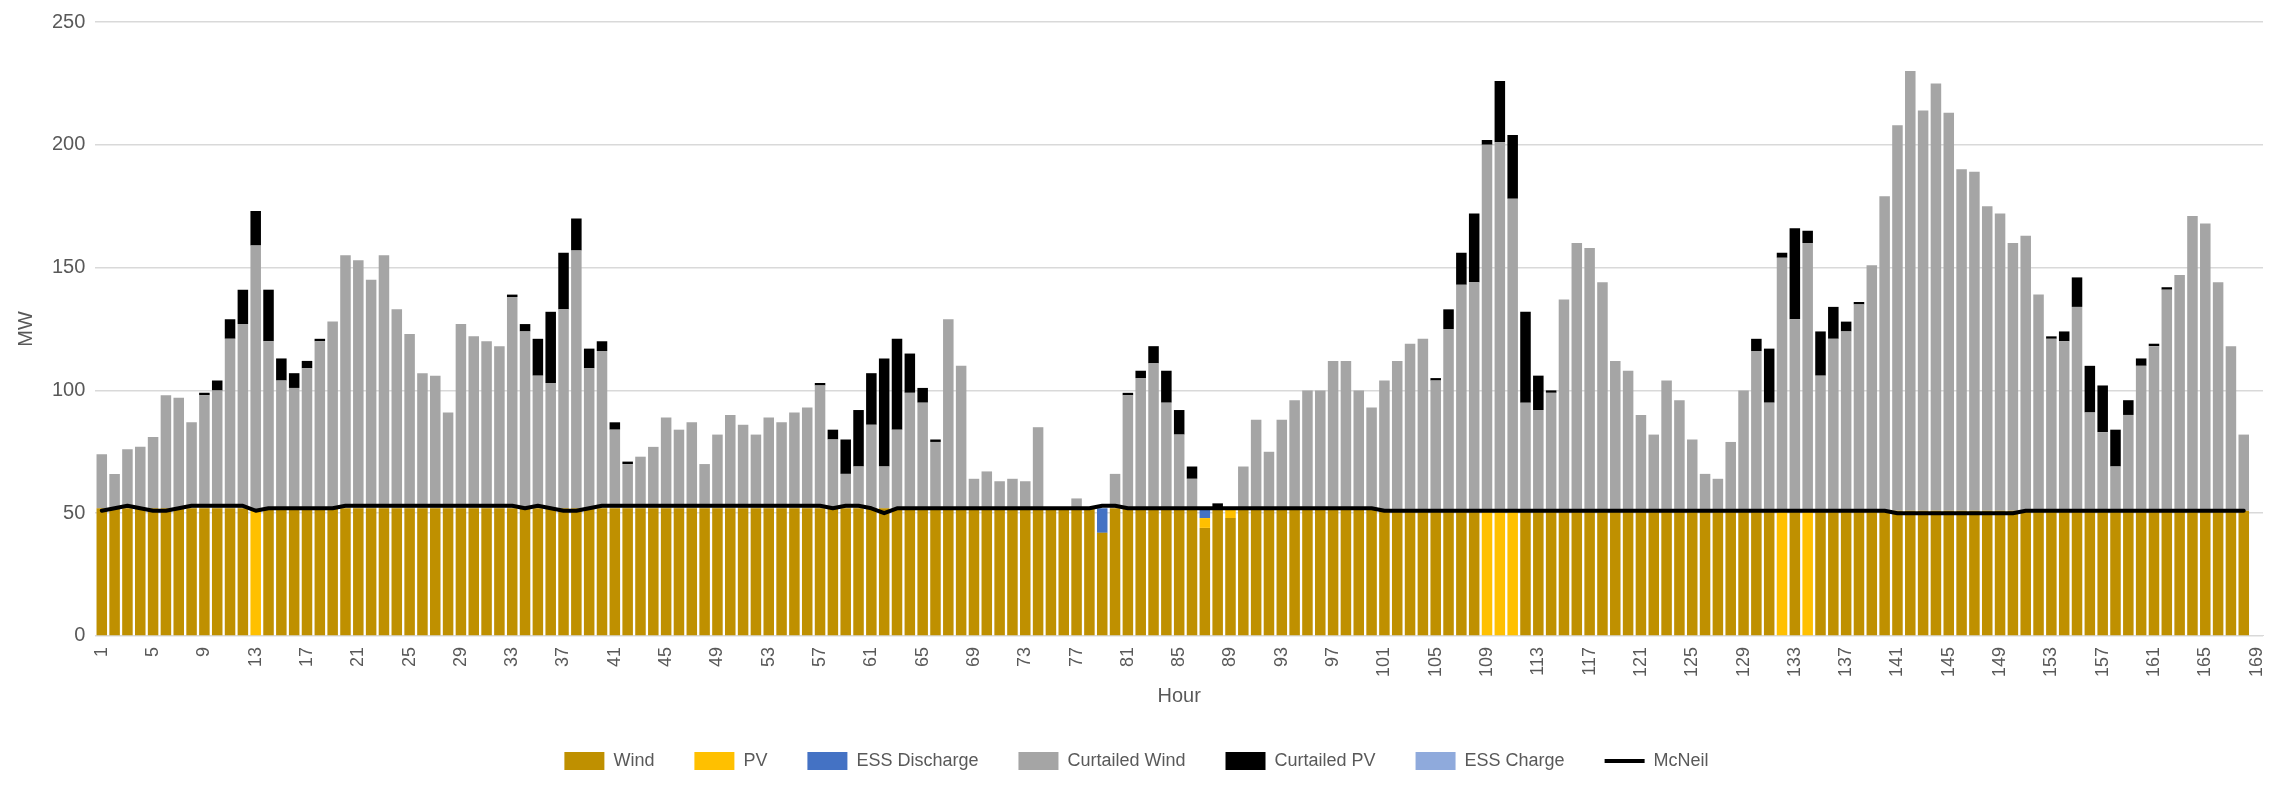  I want to click on x-tick-label: 161, so click(2152, 662).